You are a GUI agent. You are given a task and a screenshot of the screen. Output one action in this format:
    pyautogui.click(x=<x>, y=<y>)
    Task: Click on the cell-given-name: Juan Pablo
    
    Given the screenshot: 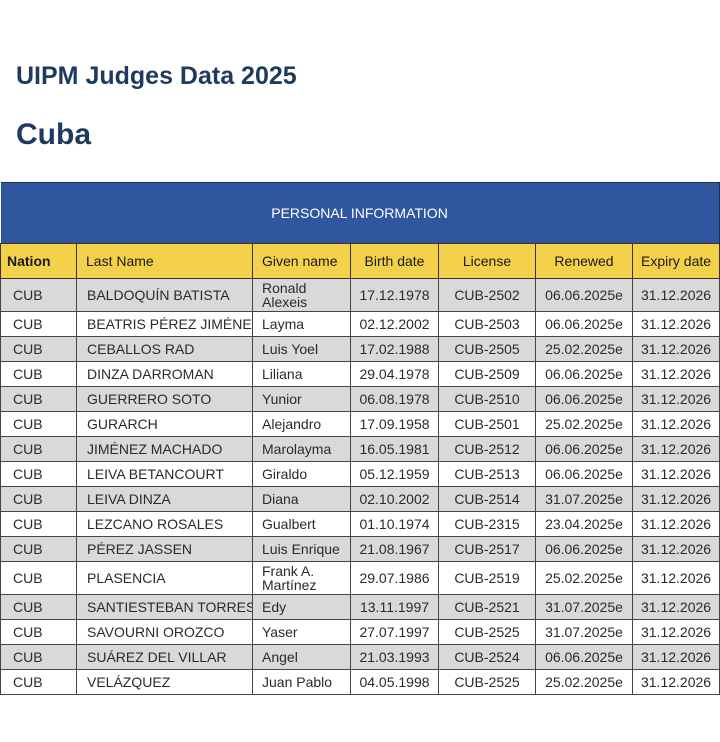 What is the action you would take?
    pyautogui.click(x=301, y=682)
    